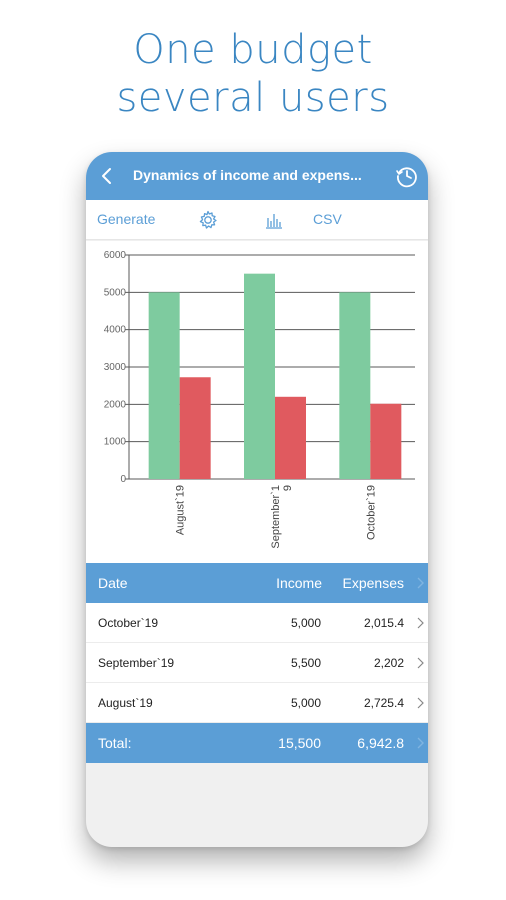 Image resolution: width=506 pixels, height=900 pixels. I want to click on headline-line-1: One budget, so click(253, 50).